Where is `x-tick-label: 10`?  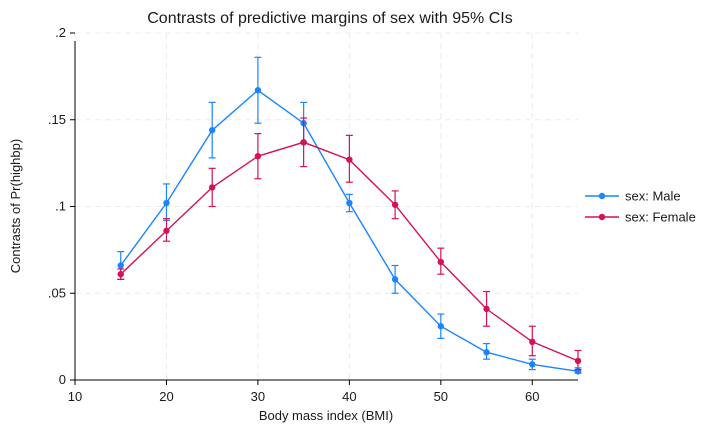 x-tick-label: 10 is located at coordinates (75, 396).